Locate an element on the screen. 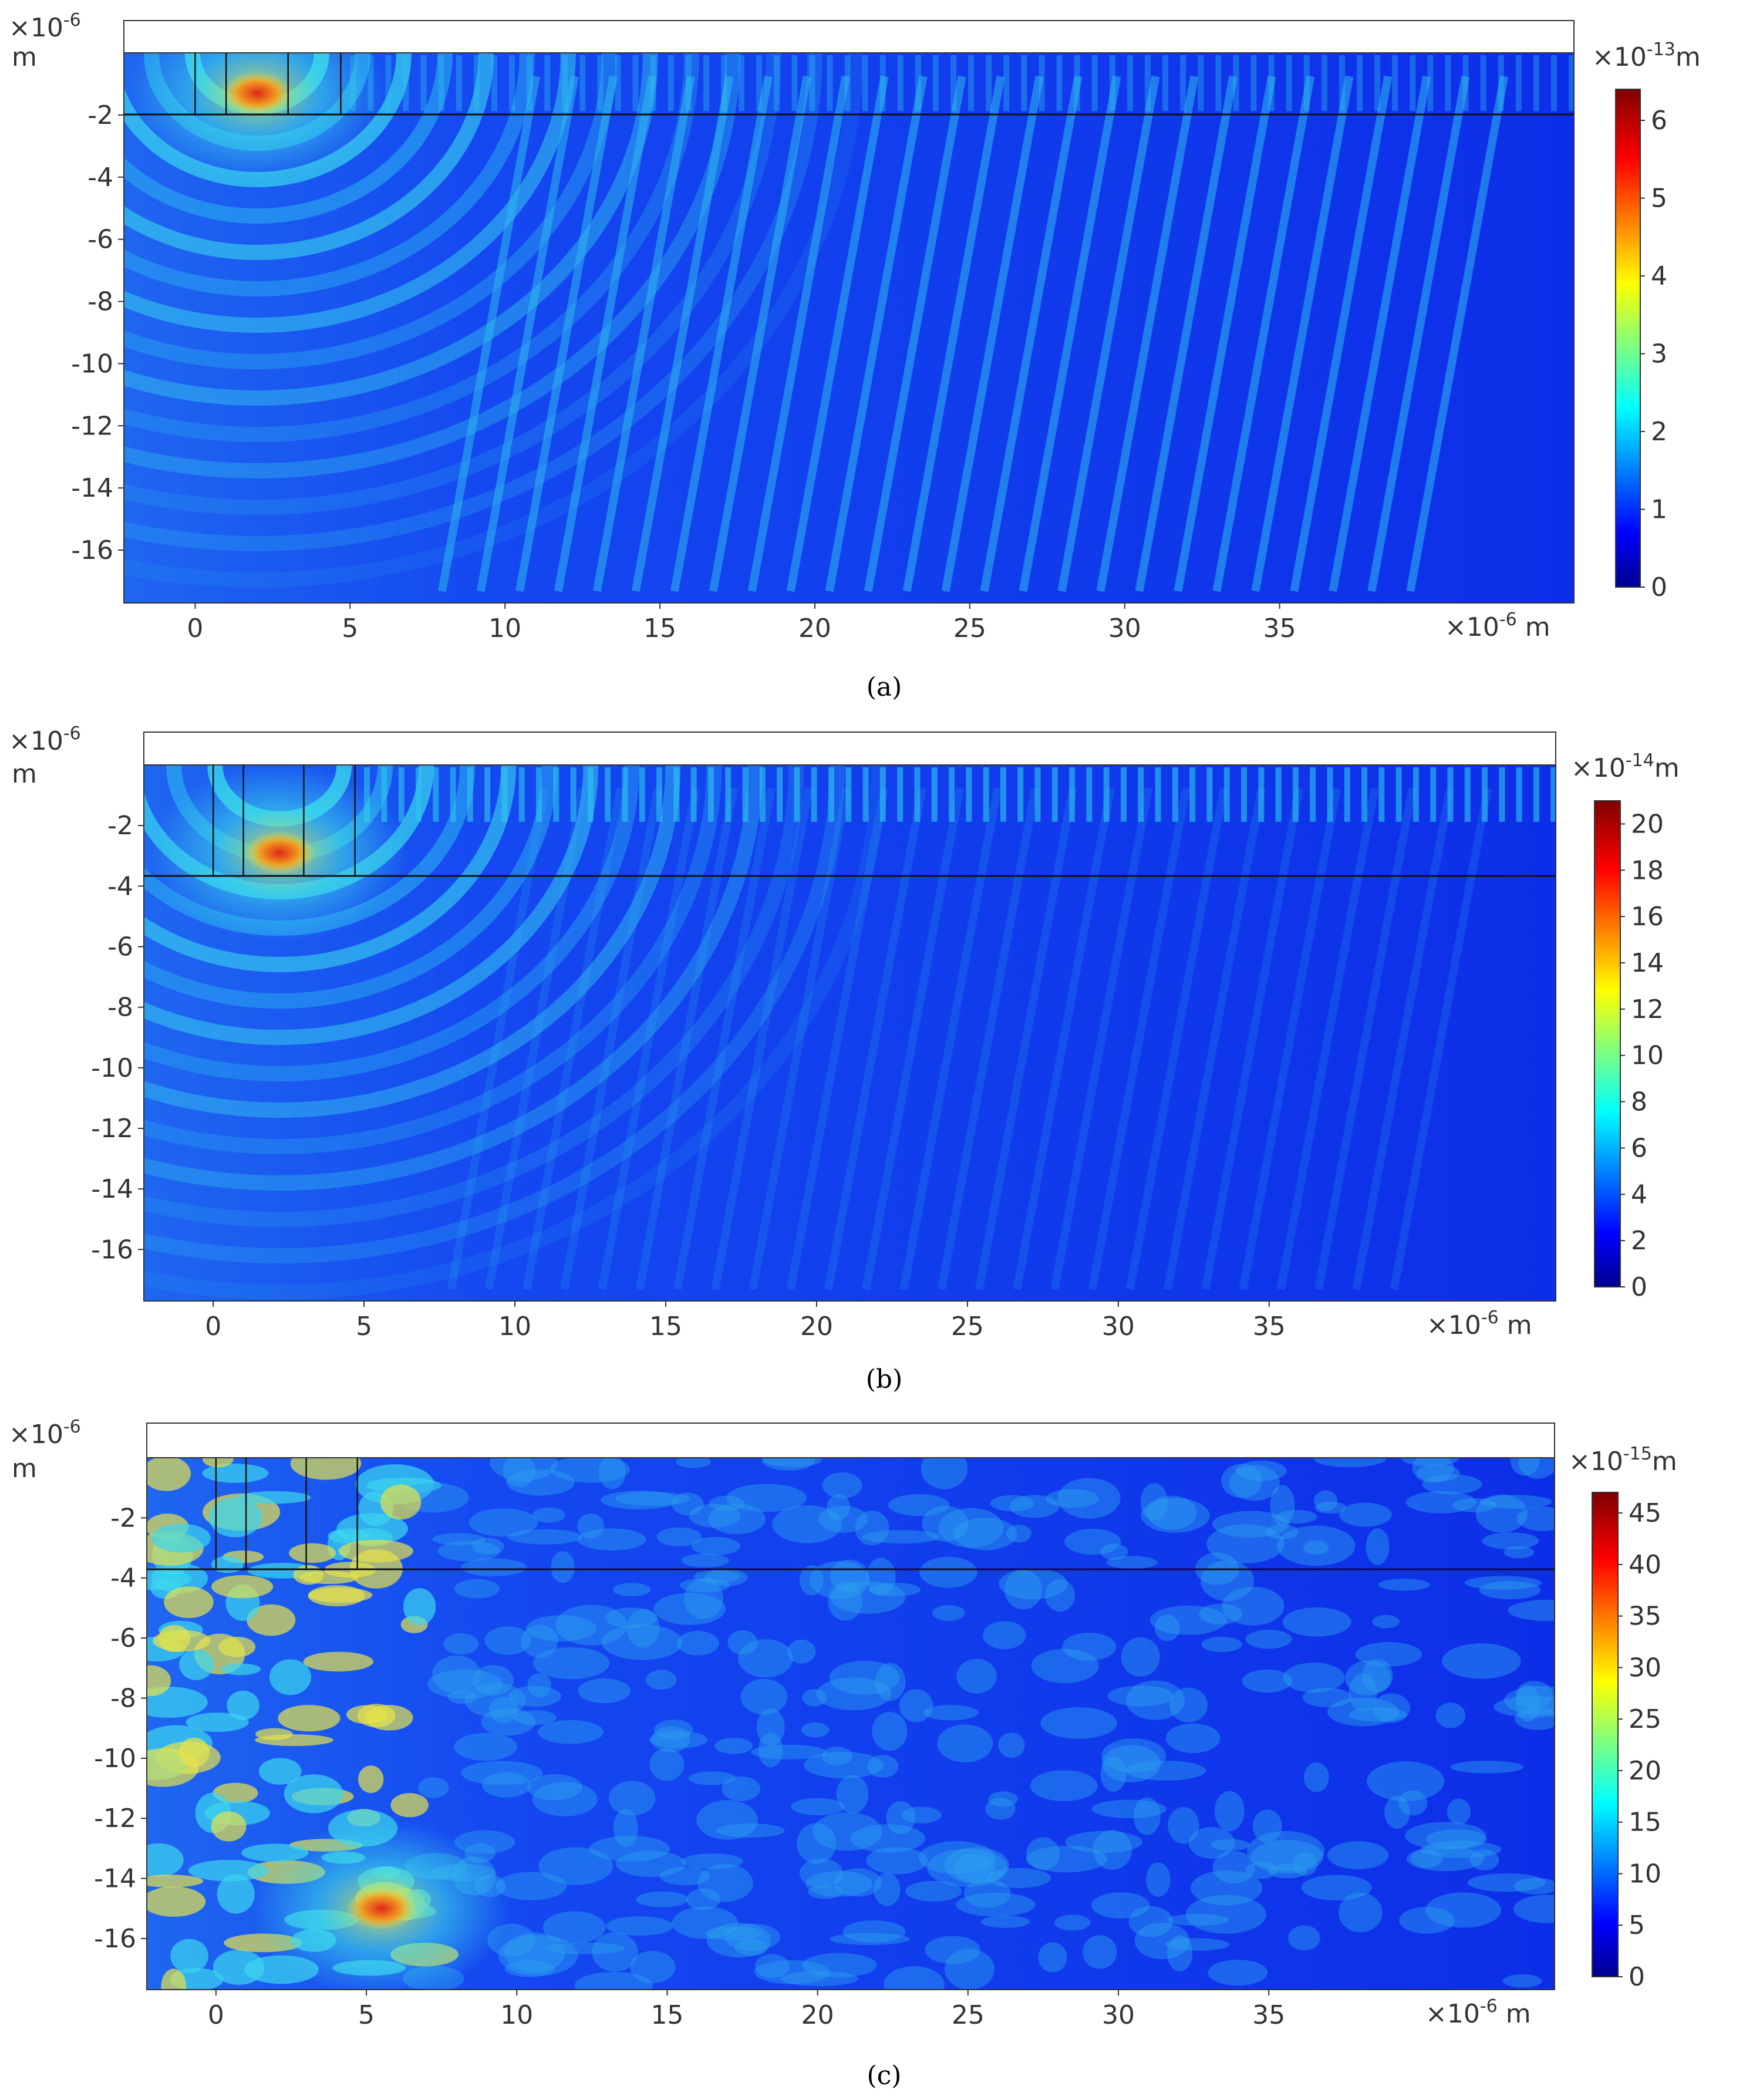  colorbar-unit-label: ×10-14m is located at coordinates (1626, 766).